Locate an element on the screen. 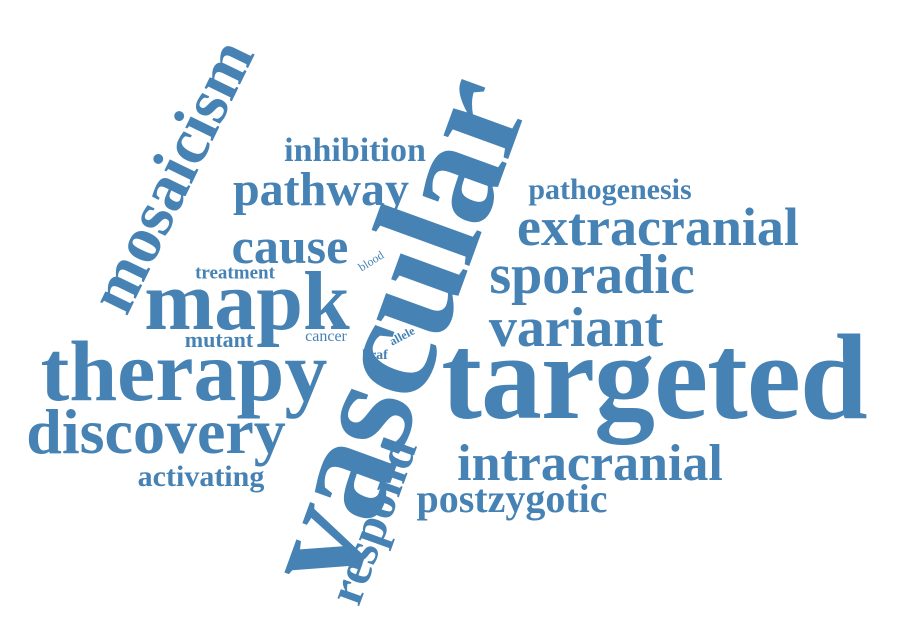 This screenshot has height=626, width=900. word-cancer: cancer is located at coordinates (326, 336).